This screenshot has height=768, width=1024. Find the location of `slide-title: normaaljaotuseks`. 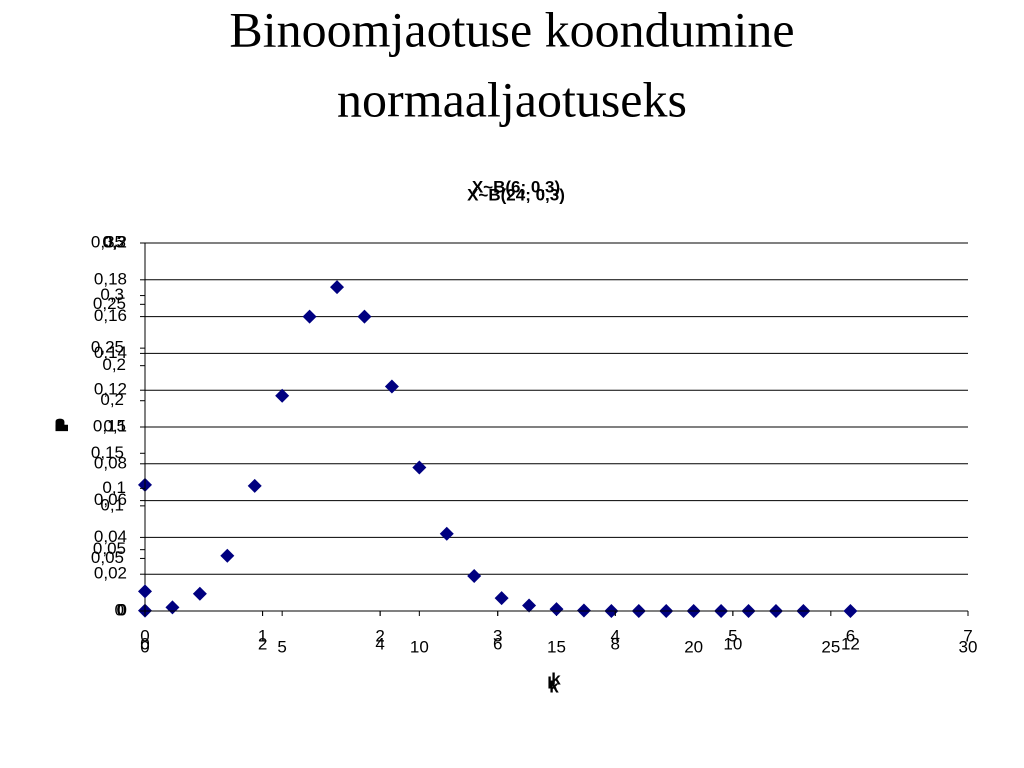

slide-title: normaaljaotuseks is located at coordinates (512, 99).